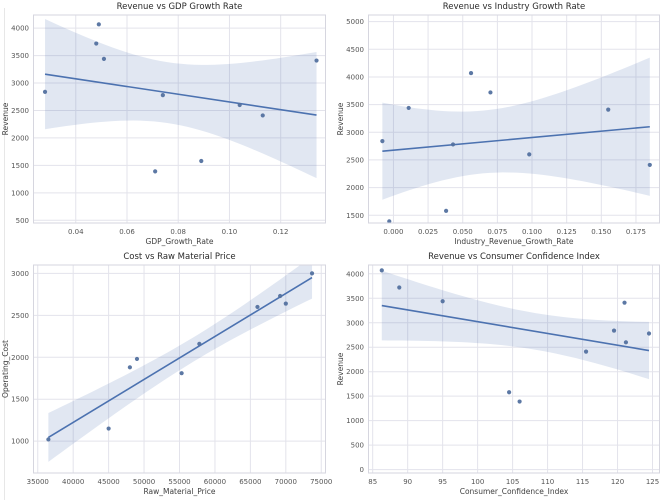  What do you see at coordinates (407, 482) in the screenshot?
I see `x-tick-label: 90` at bounding box center [407, 482].